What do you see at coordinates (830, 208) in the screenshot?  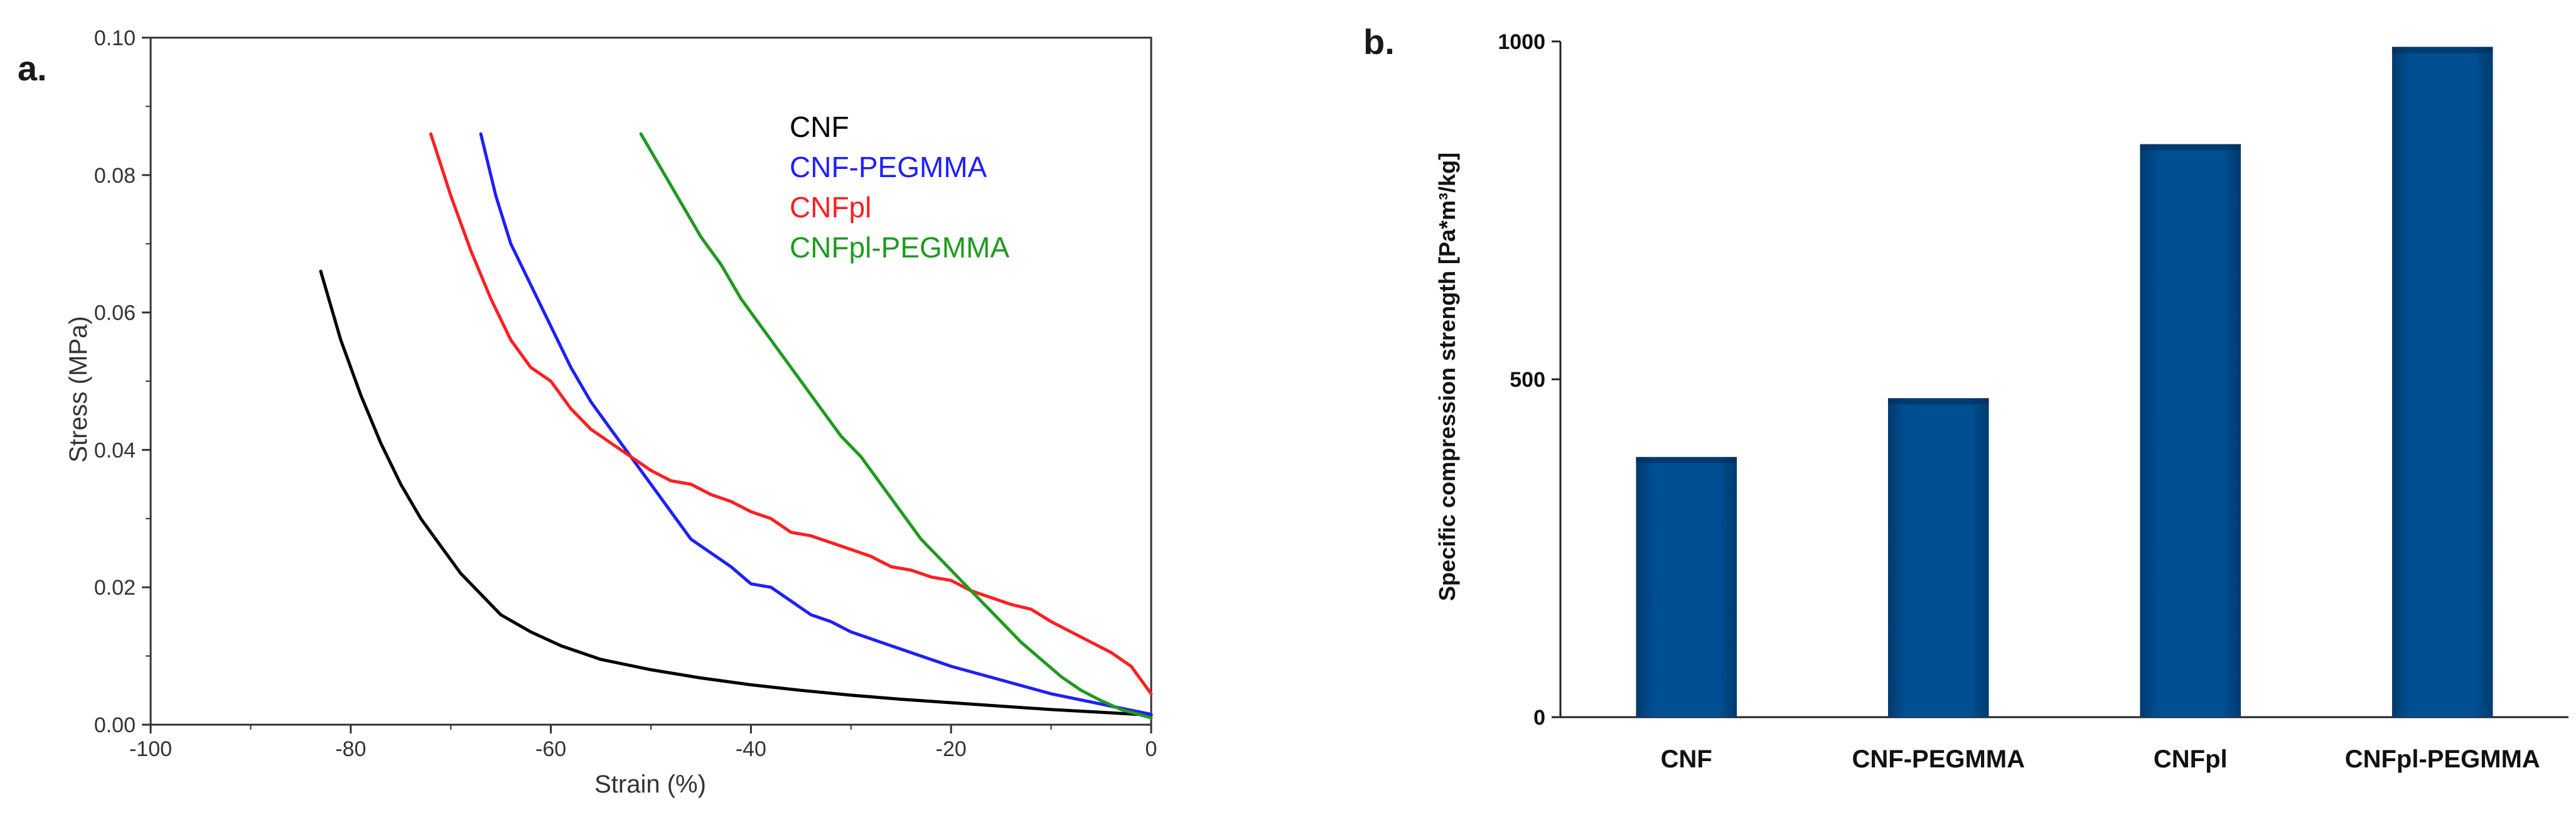 I see `legend-entry-cnfpl: CNFpl` at bounding box center [830, 208].